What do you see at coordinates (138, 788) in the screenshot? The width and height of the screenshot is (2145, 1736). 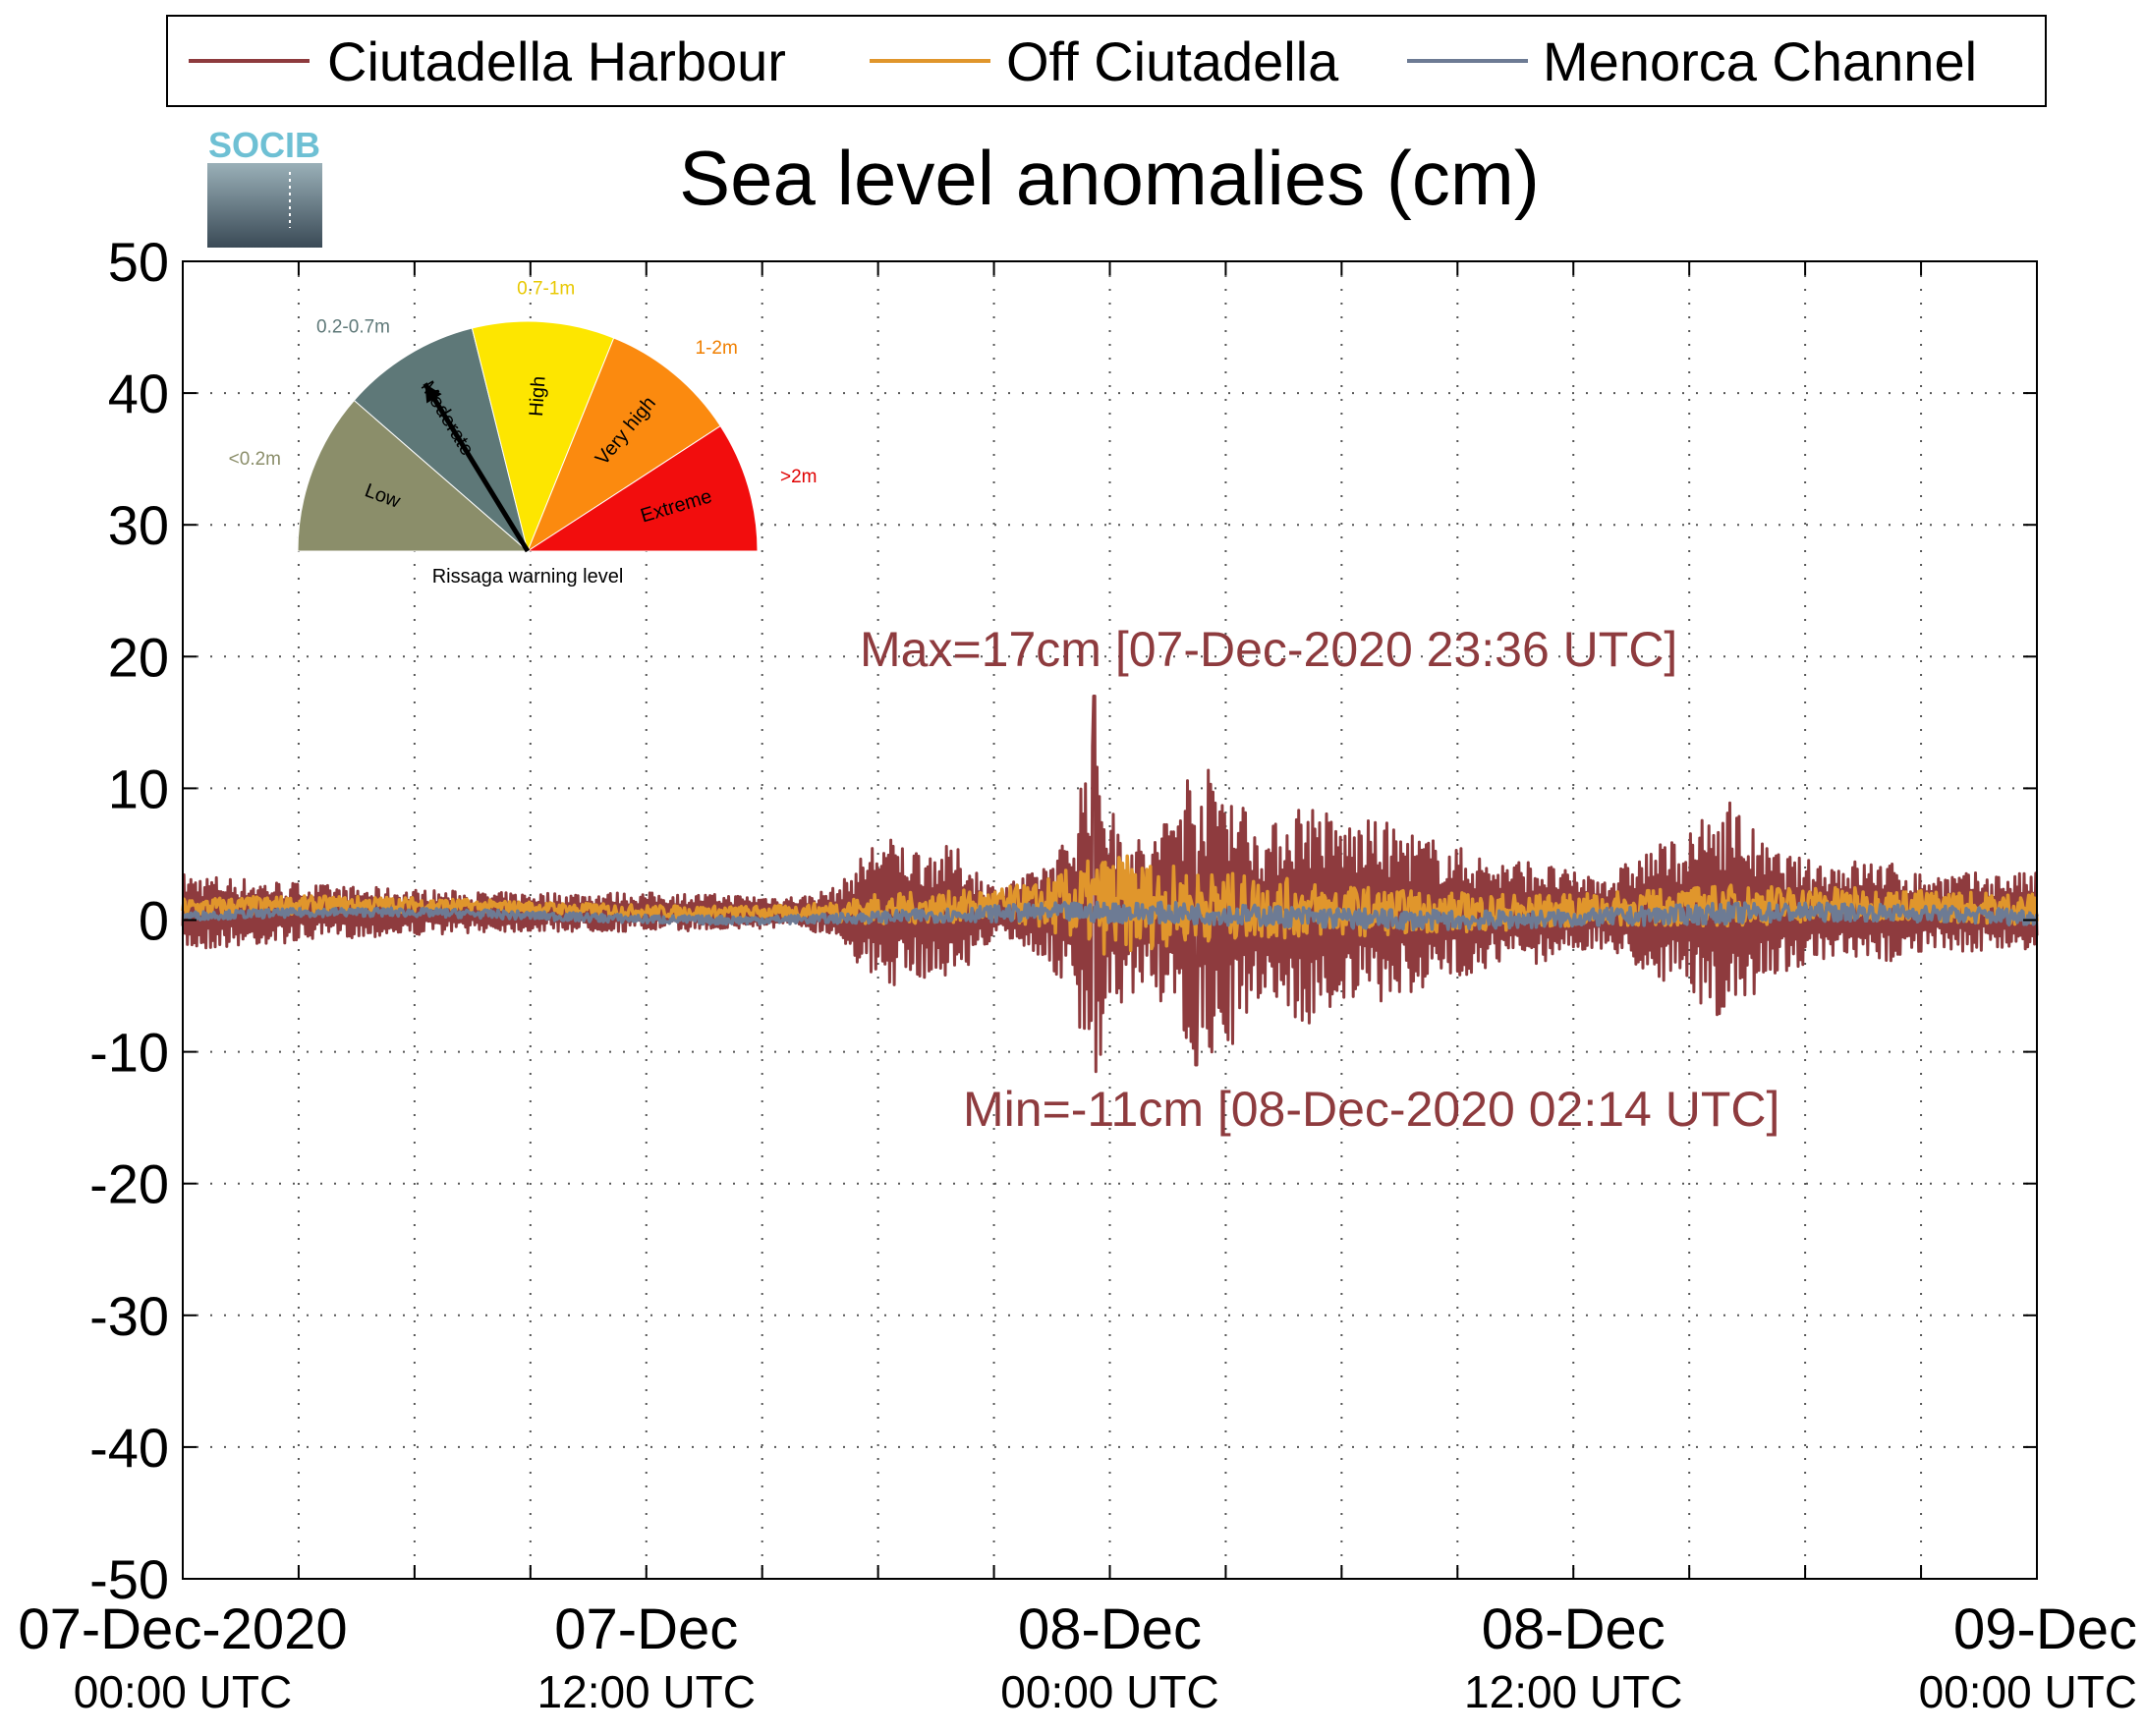 I see `y-tick-label: 10` at bounding box center [138, 788].